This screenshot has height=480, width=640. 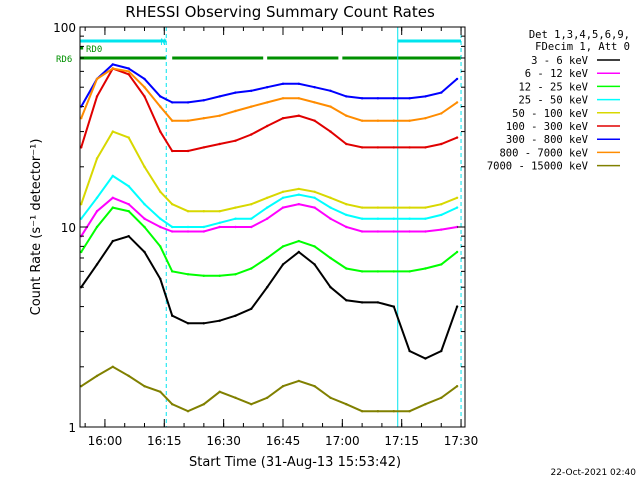 I want to click on x-tick-label: 16:15, so click(x=164, y=441).